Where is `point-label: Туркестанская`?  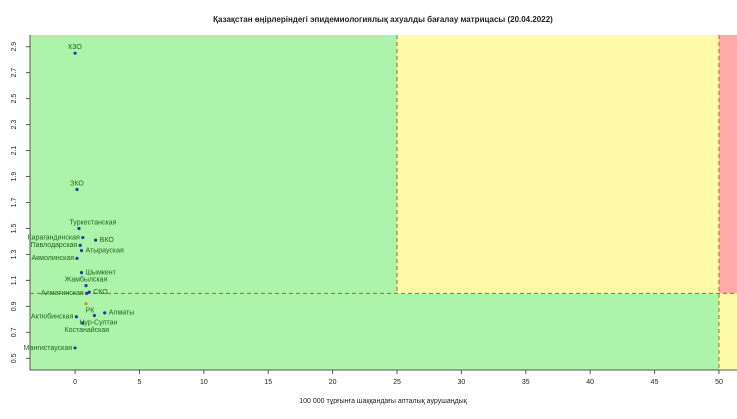
point-label: Туркестанская is located at coordinates (92, 222).